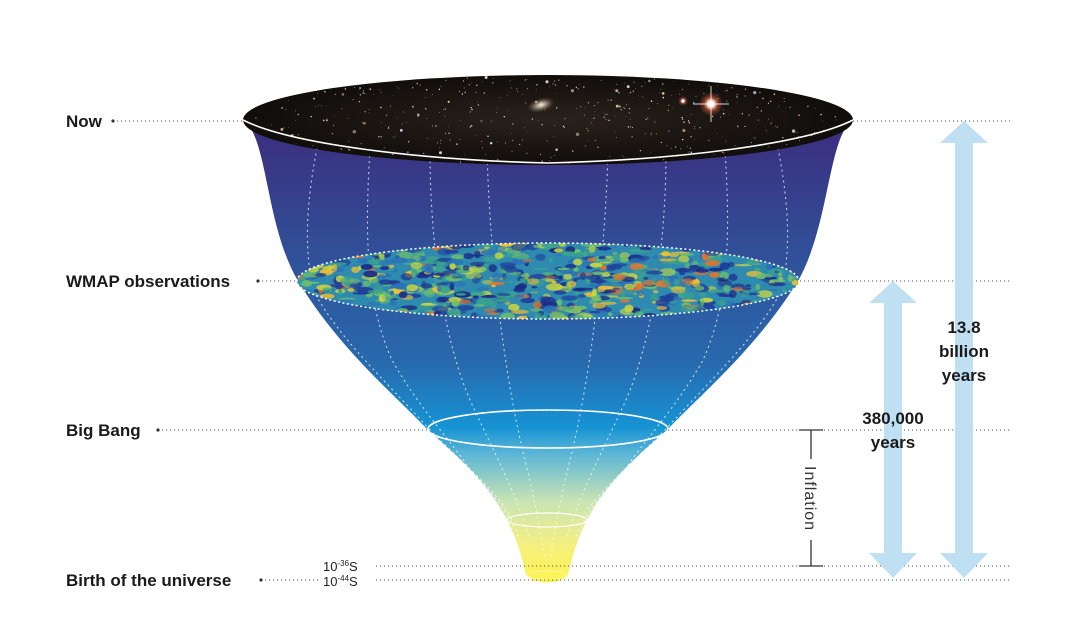 This screenshot has height=644, width=1090. I want to click on span-long-line1: 13.8, so click(963, 327).